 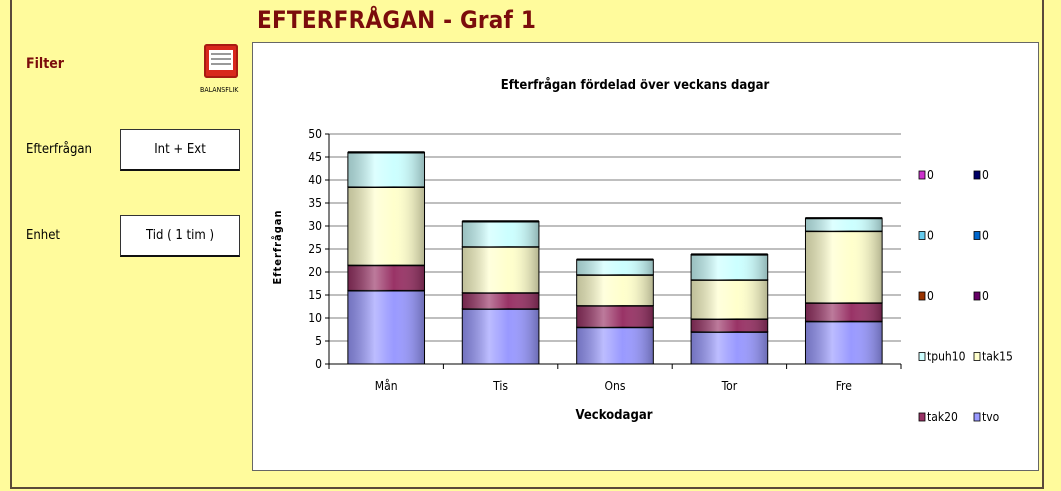 What do you see at coordinates (315, 295) in the screenshot?
I see `y-tick-label: 15` at bounding box center [315, 295].